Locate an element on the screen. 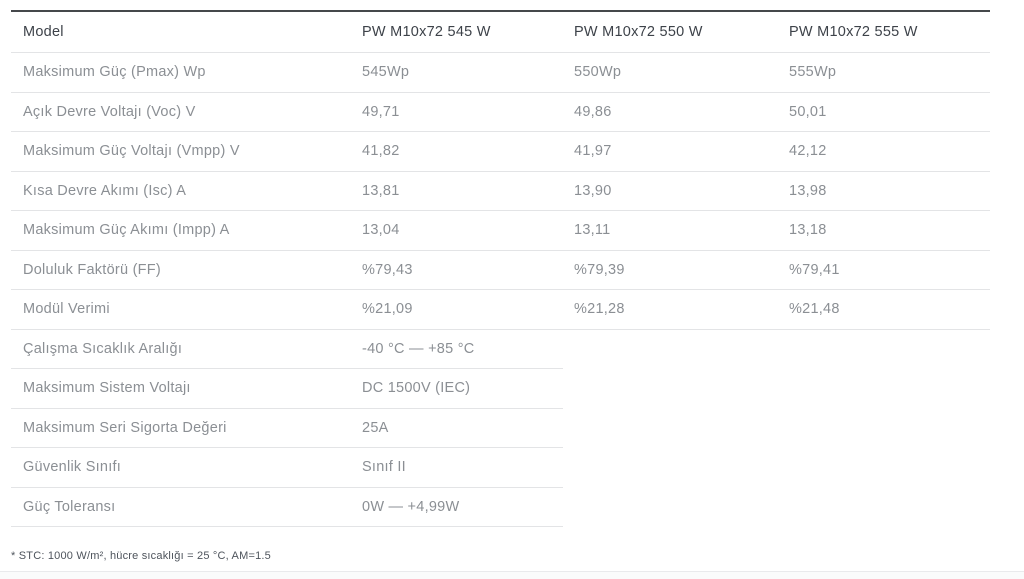 The image size is (1024, 579). spec-value: %21,48 is located at coordinates (814, 309).